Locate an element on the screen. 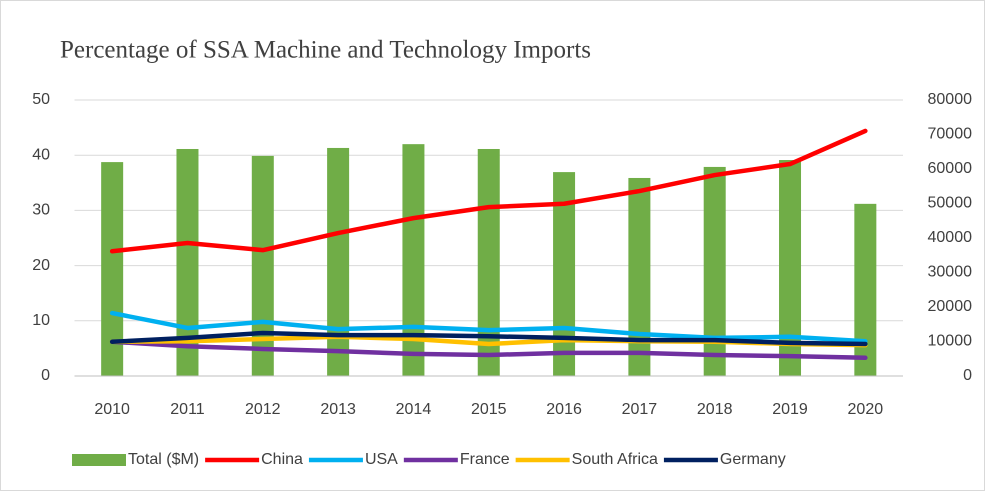  y2-tick-label: 0 is located at coordinates (967, 375).